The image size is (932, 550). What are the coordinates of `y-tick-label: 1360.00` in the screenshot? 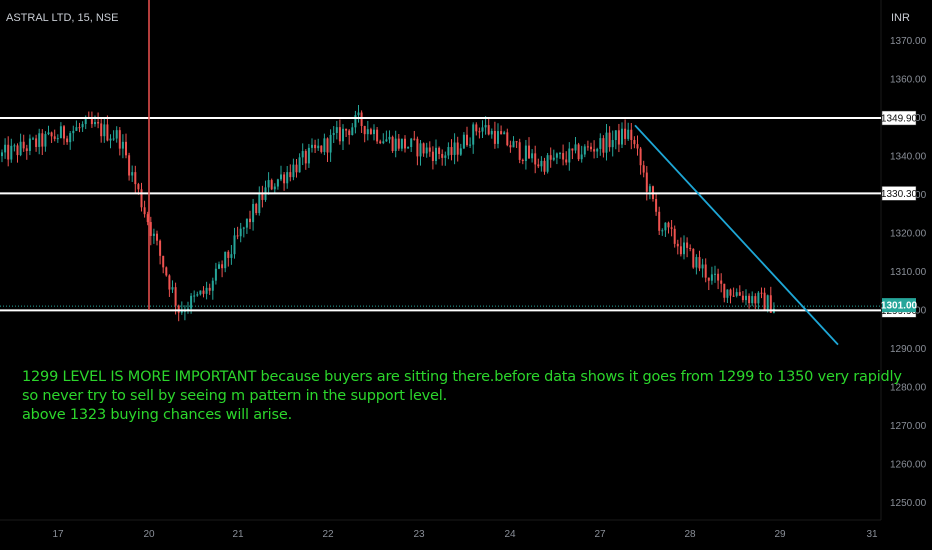 It's located at (908, 80).